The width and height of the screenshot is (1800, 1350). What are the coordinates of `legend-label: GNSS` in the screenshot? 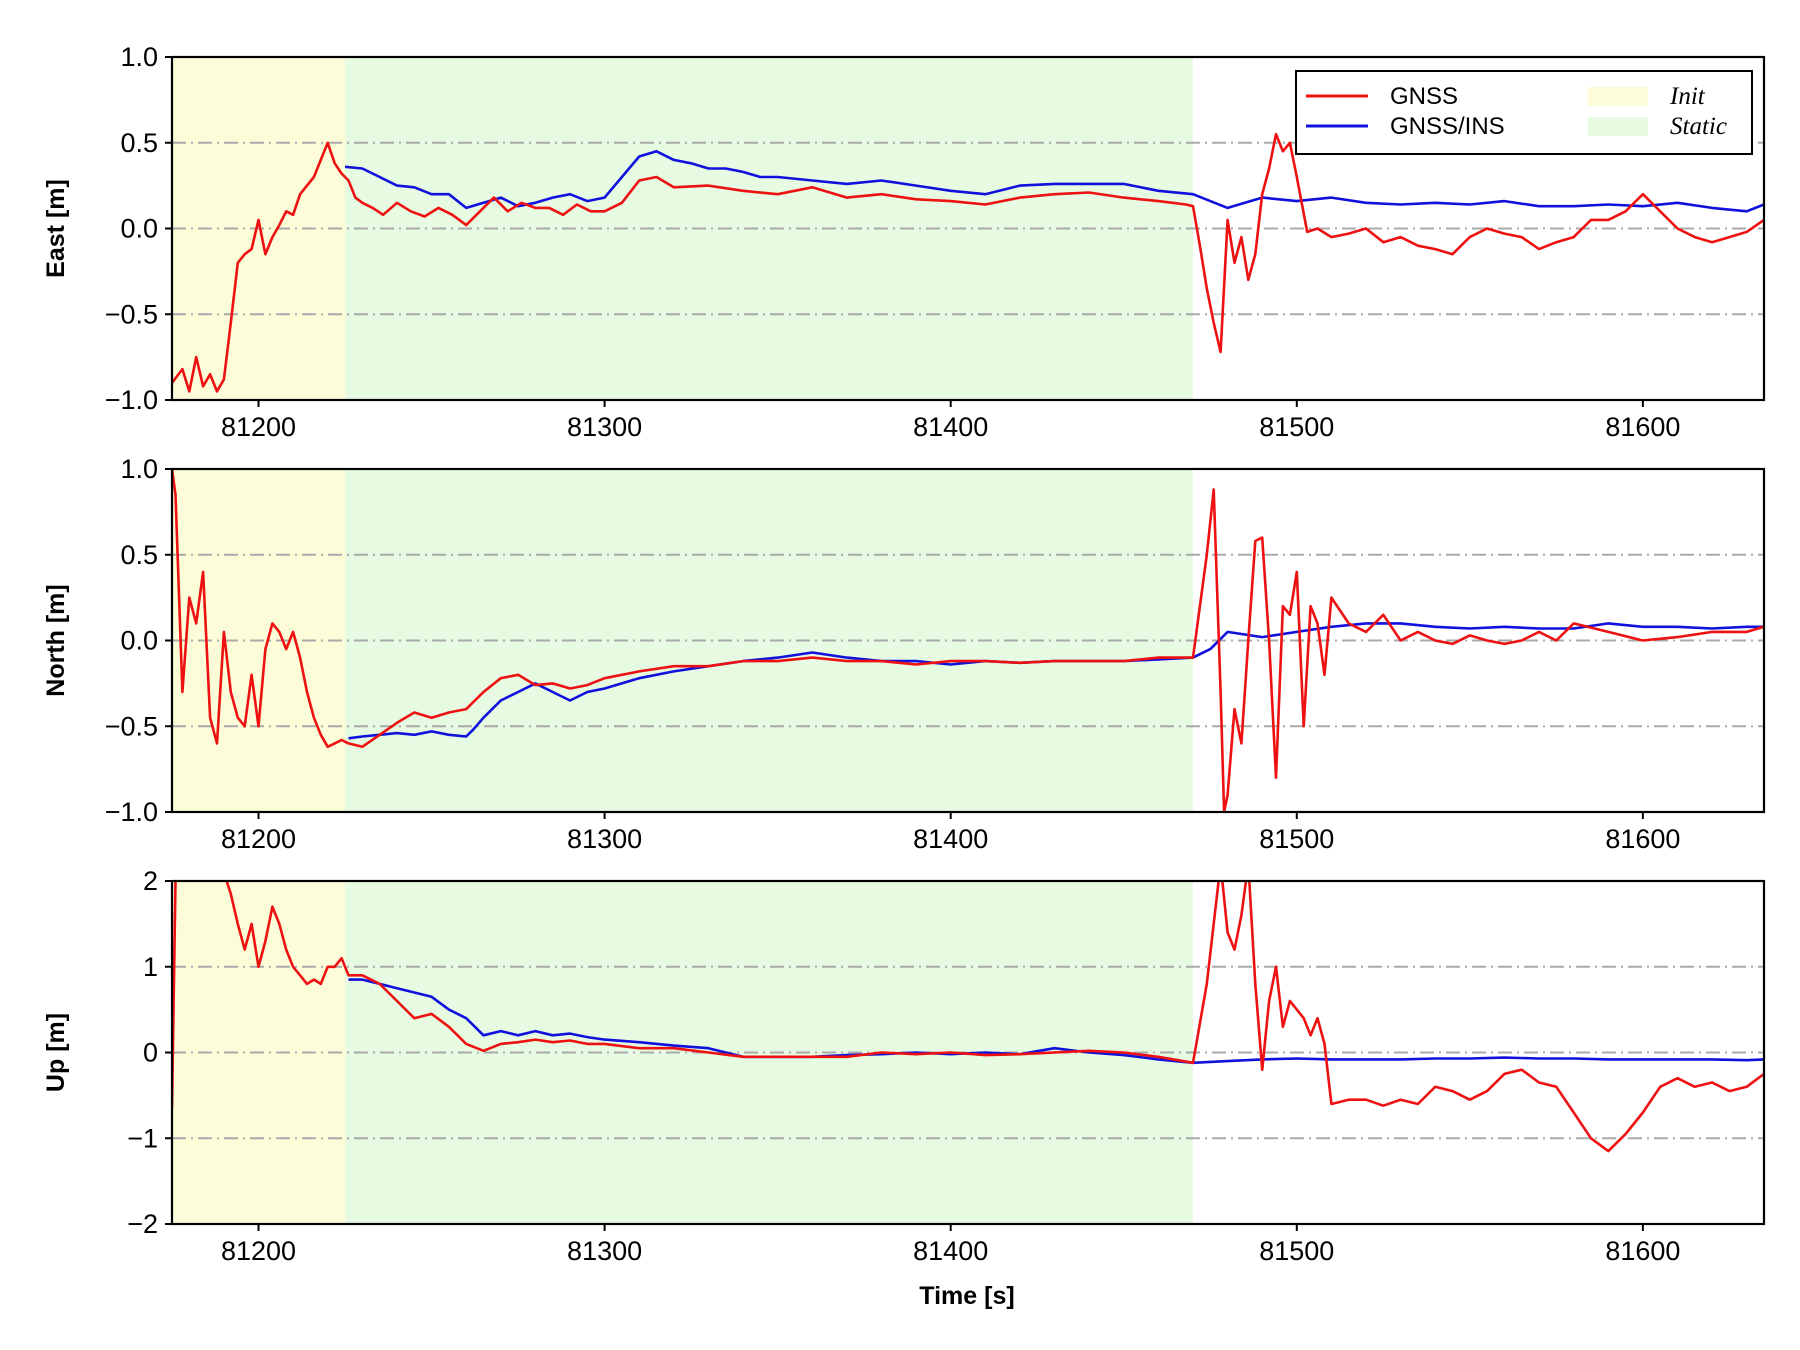 It's located at (1424, 96).